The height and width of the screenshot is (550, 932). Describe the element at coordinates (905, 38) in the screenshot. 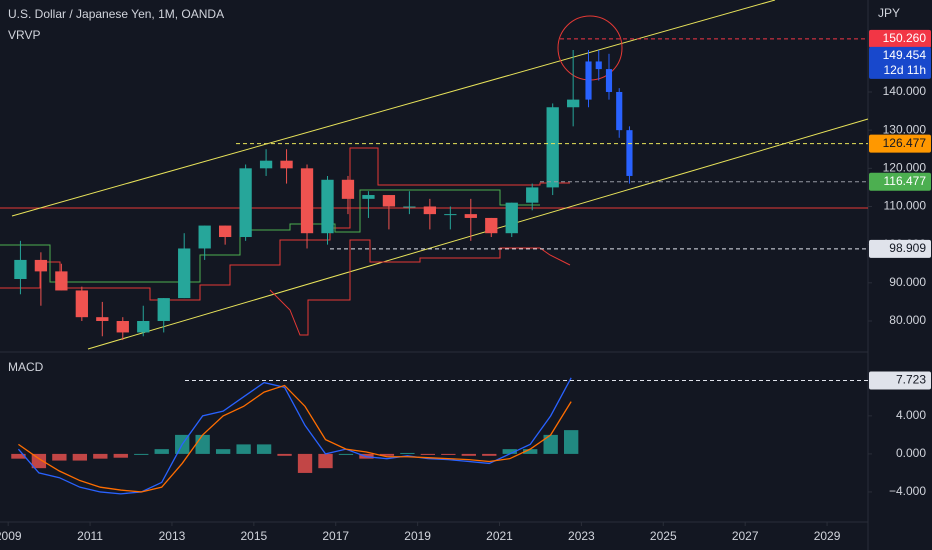

I see `price-label: 150.260` at that location.